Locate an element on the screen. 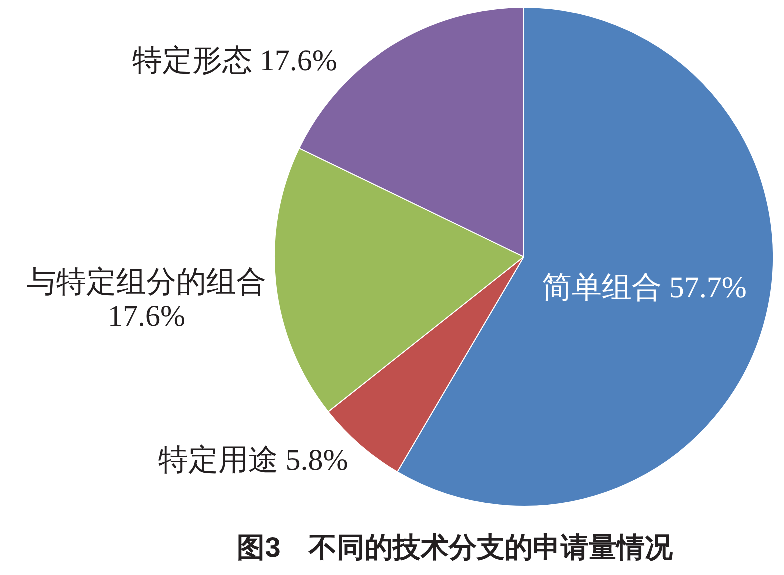 The width and height of the screenshot is (784, 575). text: 图3 不同的技术分支的申请量情况 is located at coordinates (455, 548).